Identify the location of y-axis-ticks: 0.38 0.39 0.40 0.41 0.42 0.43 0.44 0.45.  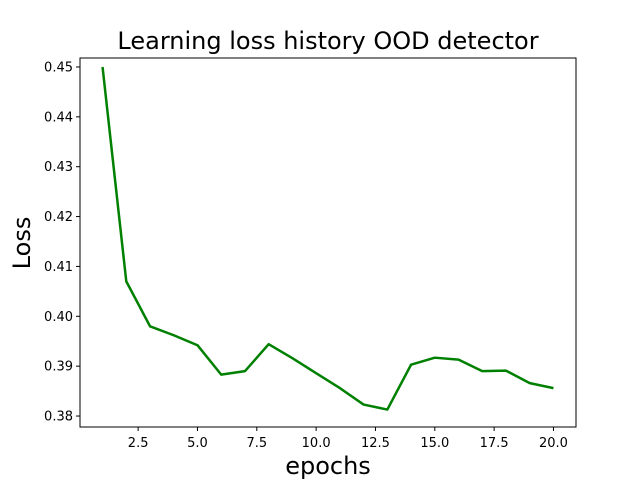
(62, 242).